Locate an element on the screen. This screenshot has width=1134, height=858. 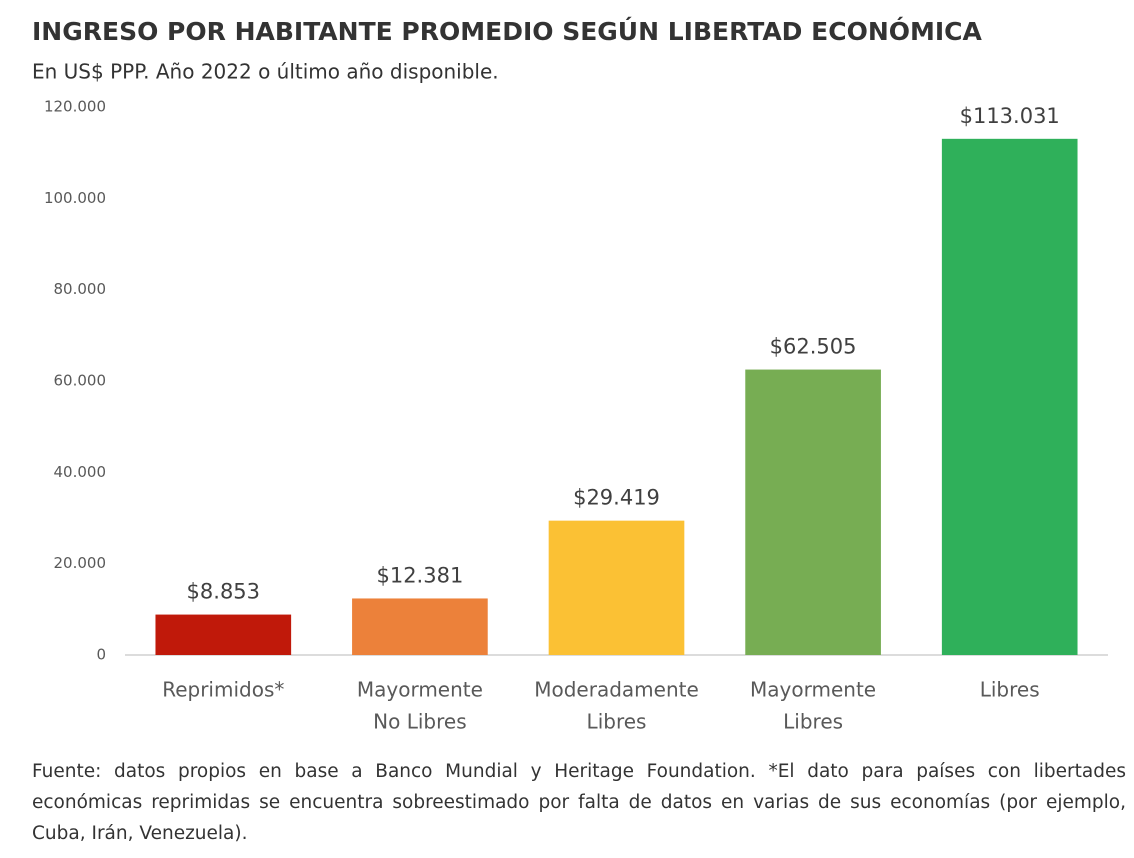
y-tick-label: 40.000 is located at coordinates (80, 472).